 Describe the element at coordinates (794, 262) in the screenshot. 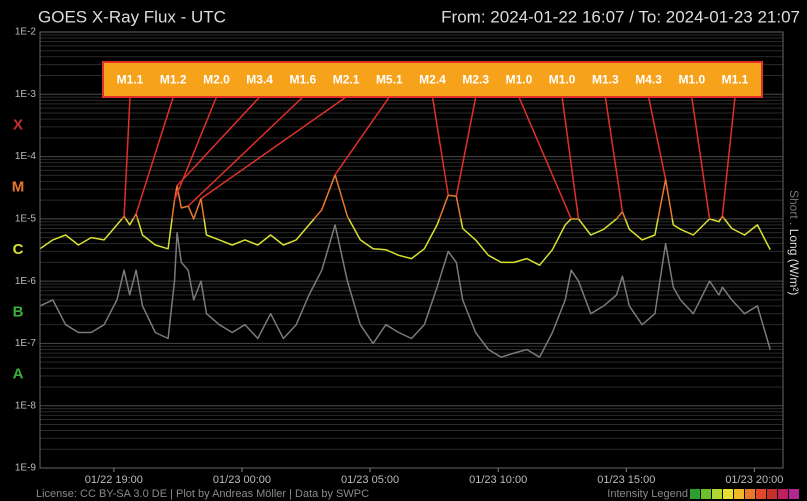

I see `legend-entry: Long (W/m²)` at that location.